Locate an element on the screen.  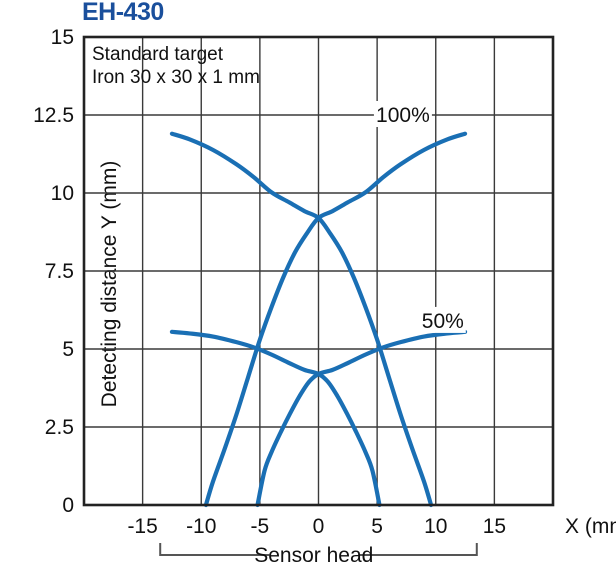
bracket-label: Sensor head is located at coordinates (313, 555).